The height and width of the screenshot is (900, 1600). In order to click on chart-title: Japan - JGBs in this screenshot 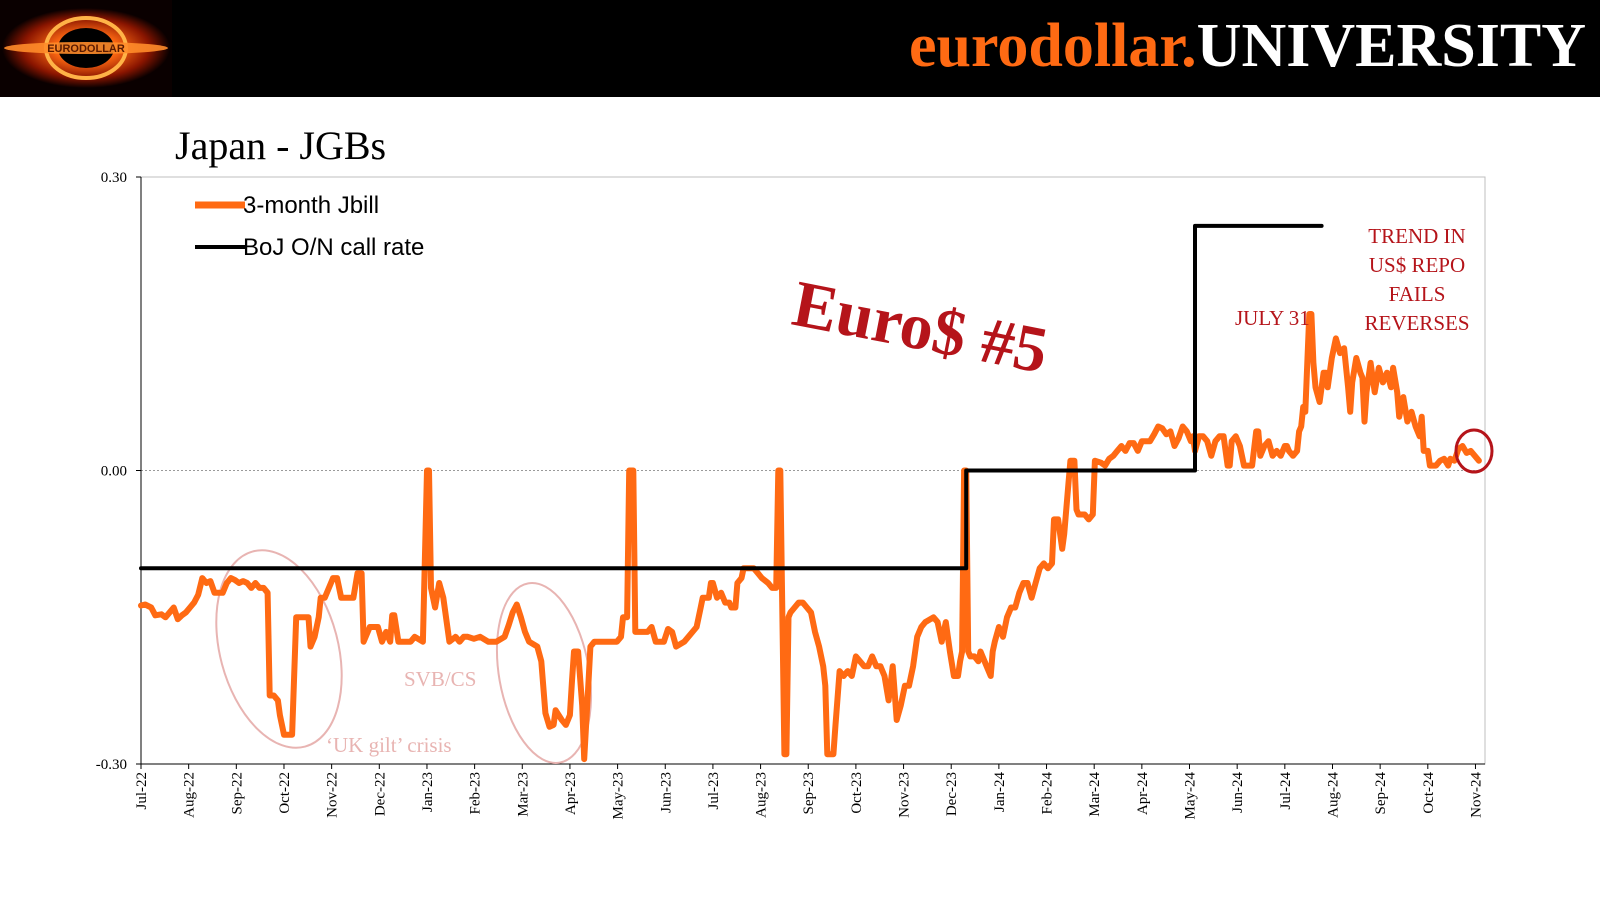, I will do `click(280, 145)`.